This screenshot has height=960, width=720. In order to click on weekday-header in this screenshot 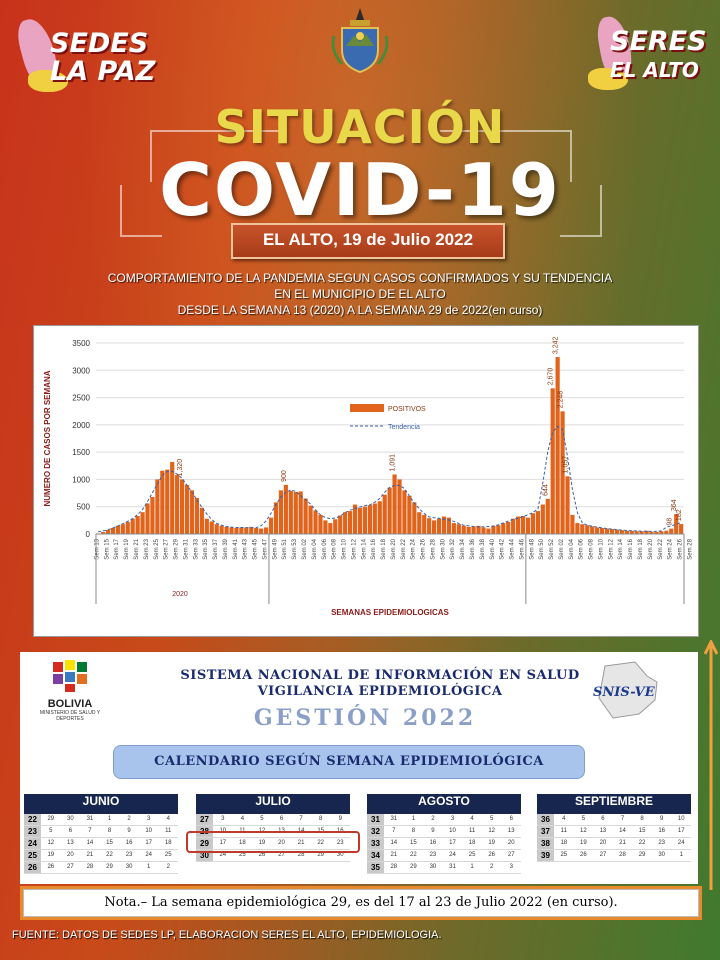, I will do `click(614, 811)`.